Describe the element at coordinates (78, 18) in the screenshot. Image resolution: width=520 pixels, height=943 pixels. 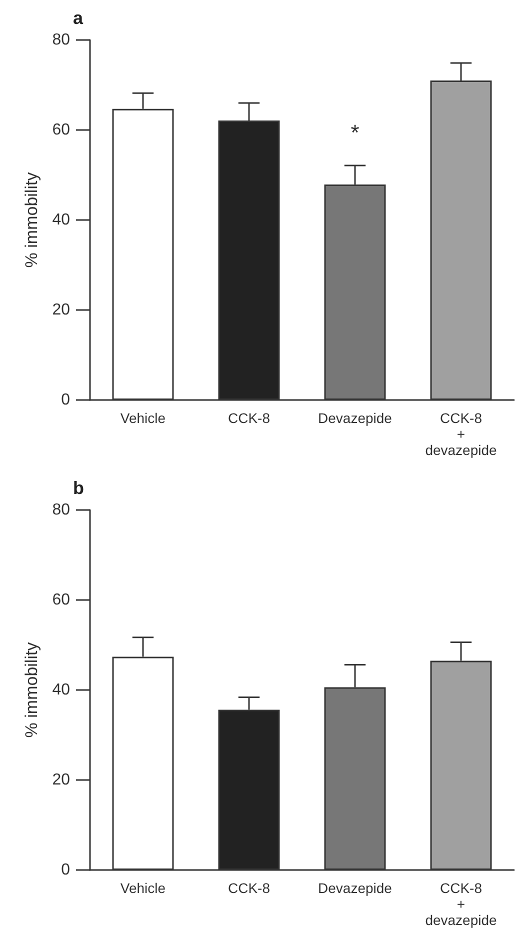
I see `chart-title: a` at that location.